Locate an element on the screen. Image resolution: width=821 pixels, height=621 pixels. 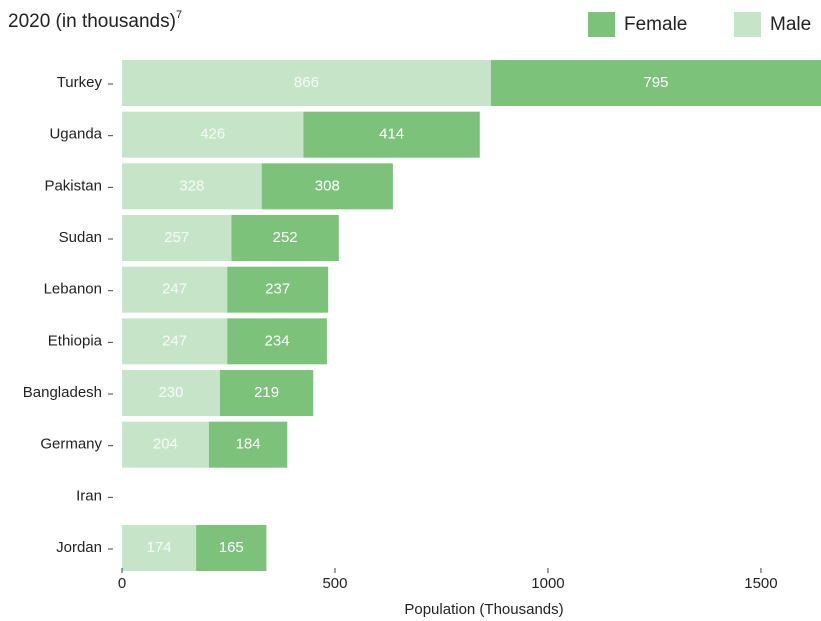
legend-label: Male is located at coordinates (790, 24).